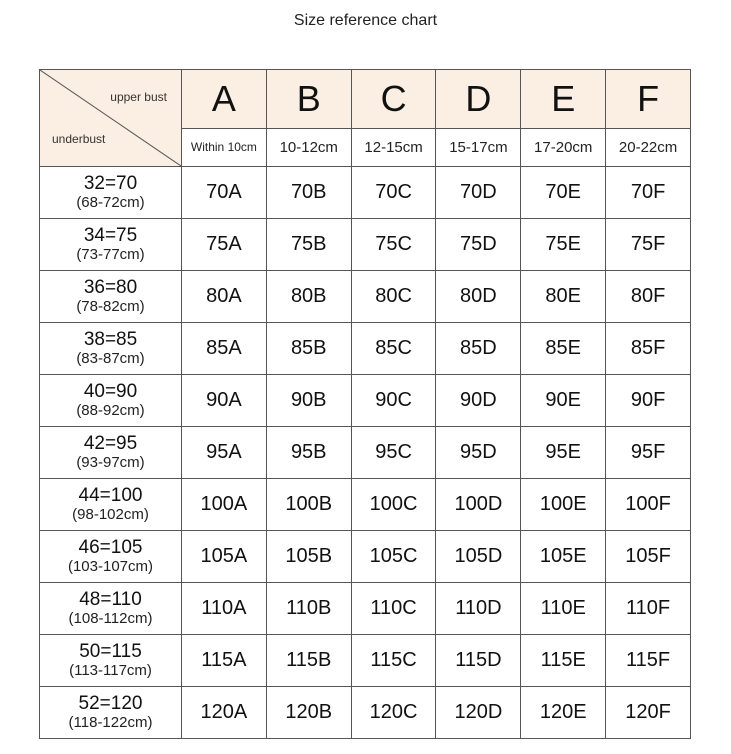 Image resolution: width=731 pixels, height=754 pixels. What do you see at coordinates (478, 556) in the screenshot?
I see `size-cell: 105D` at bounding box center [478, 556].